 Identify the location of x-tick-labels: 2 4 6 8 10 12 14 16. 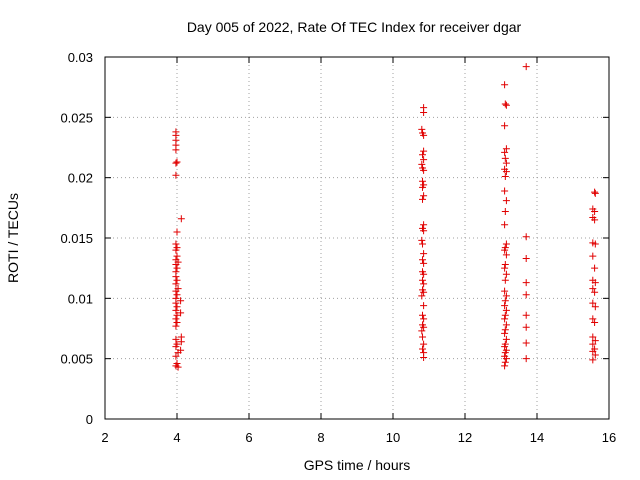
(358, 437).